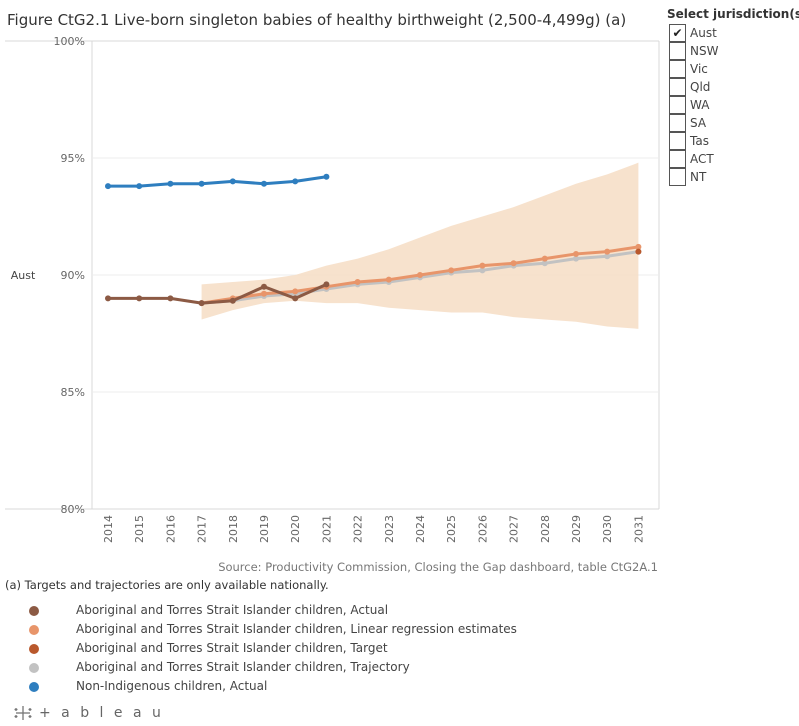 The width and height of the screenshot is (799, 726). What do you see at coordinates (733, 51) in the screenshot?
I see `jurisdiction-option-nsw: NSW` at bounding box center [733, 51].